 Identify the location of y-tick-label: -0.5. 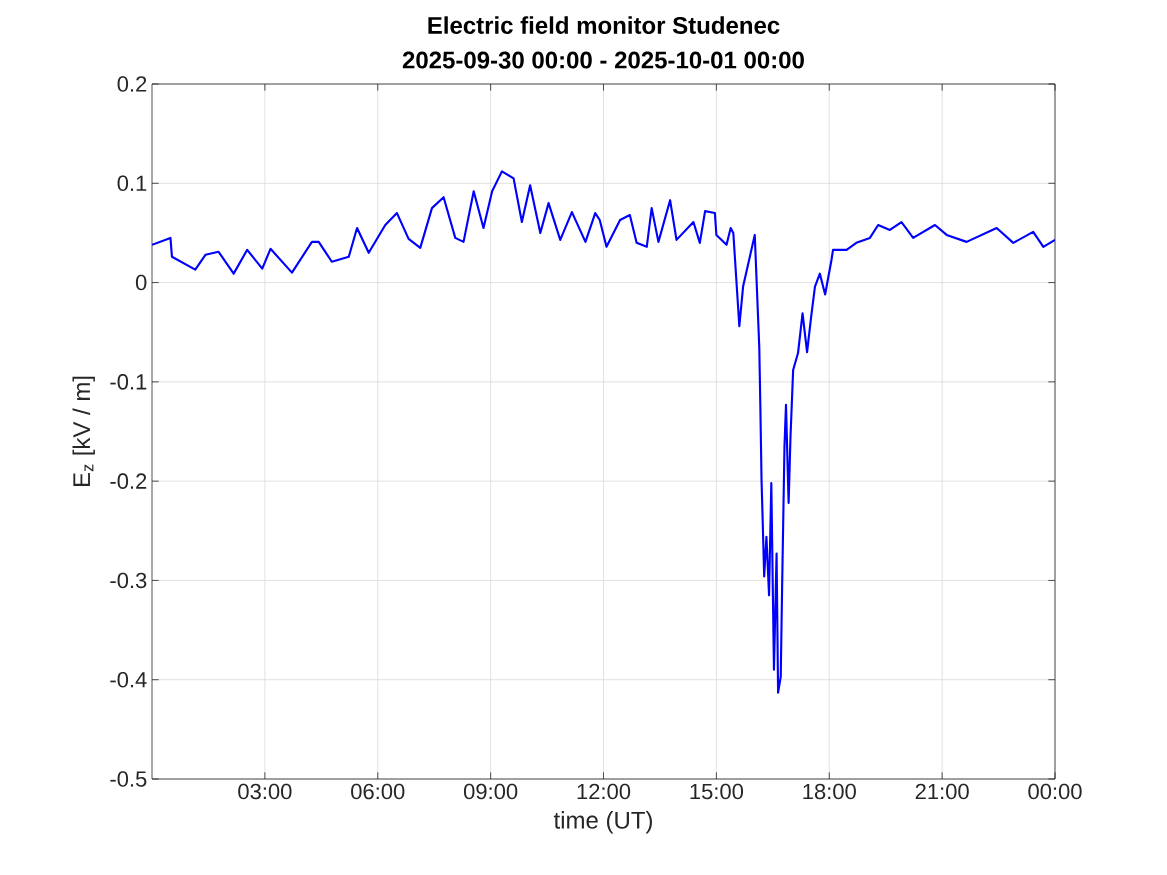
(128, 779).